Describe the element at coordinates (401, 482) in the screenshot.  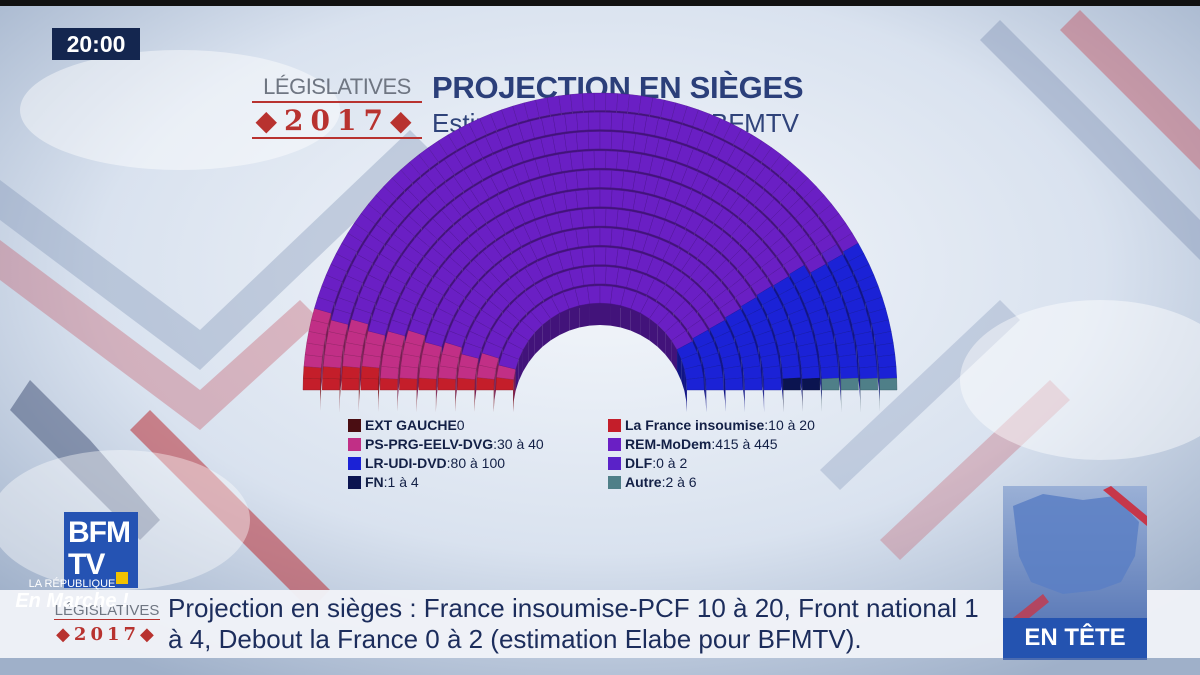
I see `legend-value: :1 à 4` at that location.